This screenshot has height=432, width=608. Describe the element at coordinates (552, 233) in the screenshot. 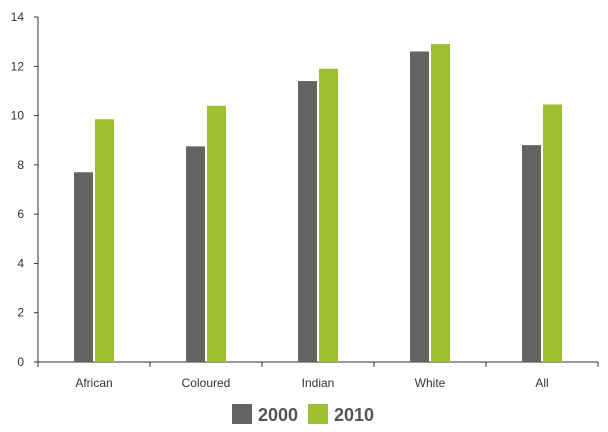

I see `bar-2010-all` at that location.